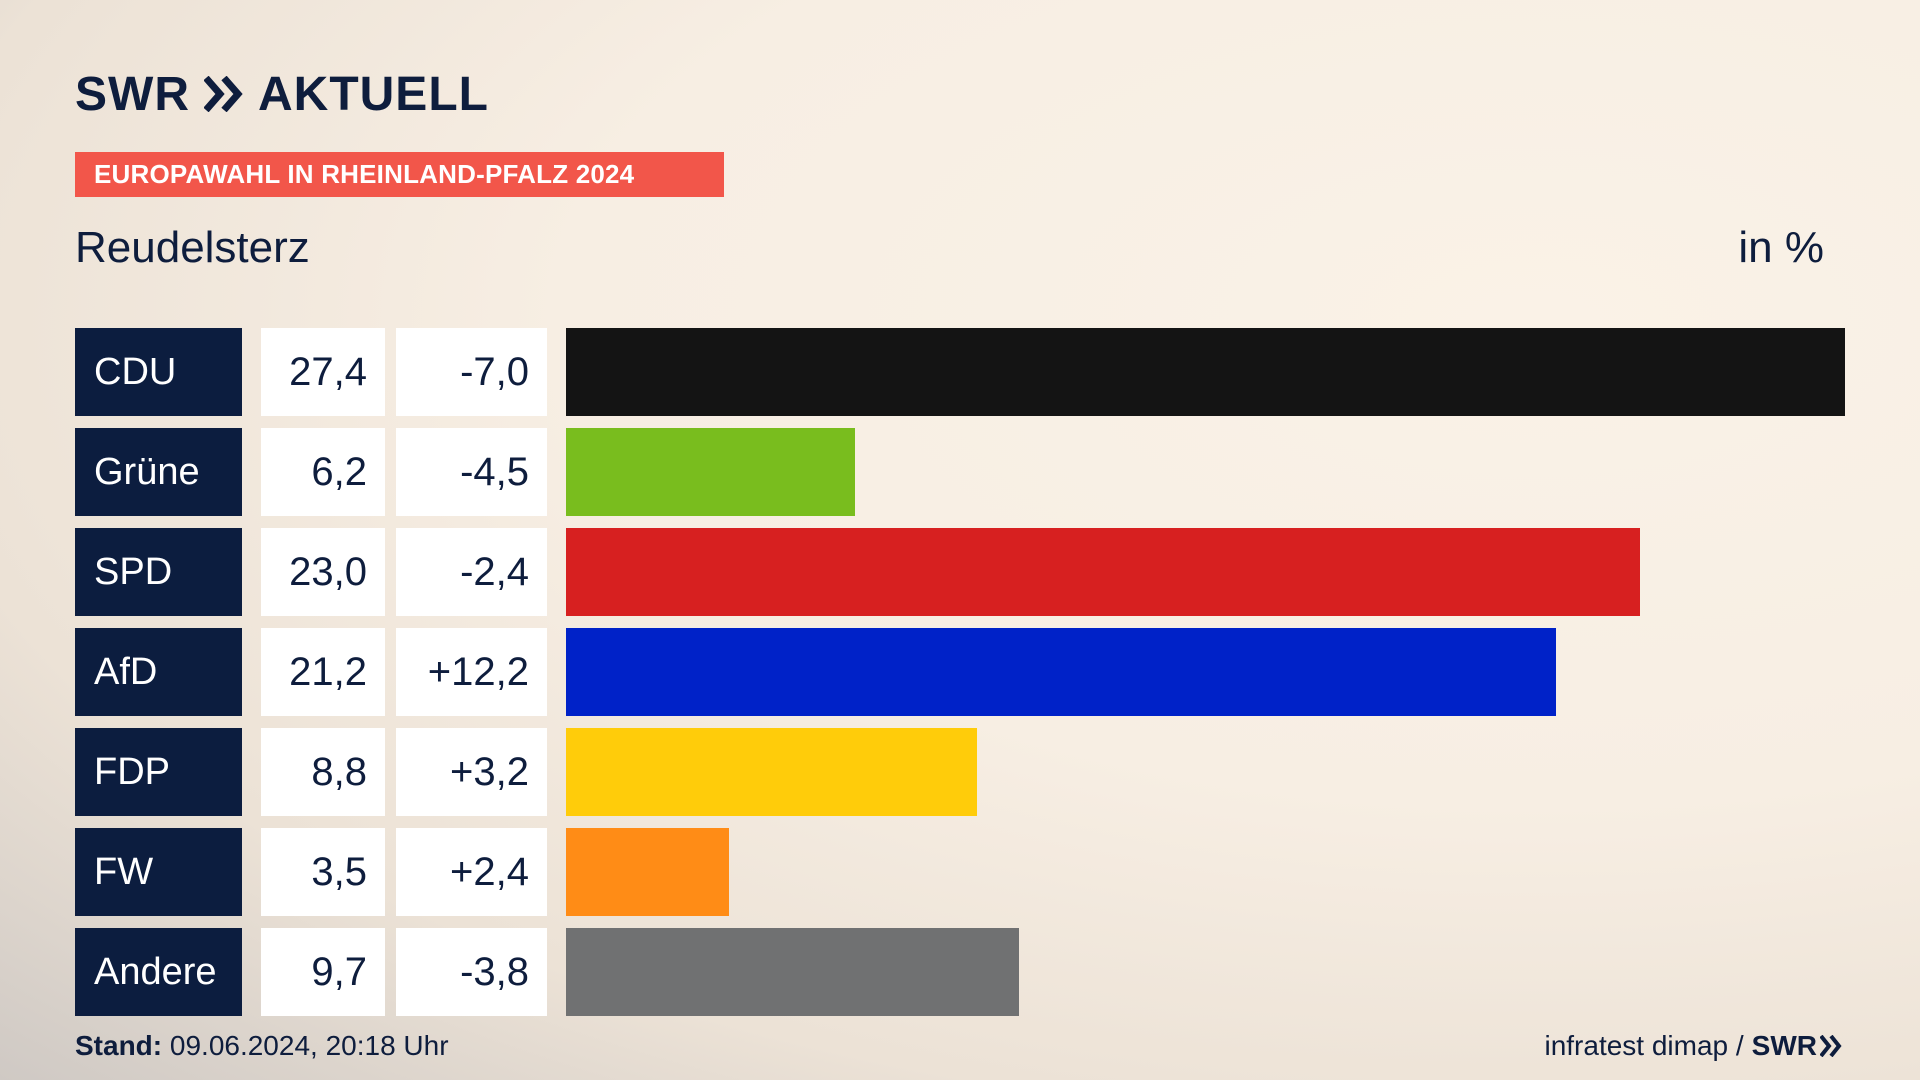 This screenshot has width=1920, height=1080. Describe the element at coordinates (158, 872) in the screenshot. I see `party-label: FW` at that location.